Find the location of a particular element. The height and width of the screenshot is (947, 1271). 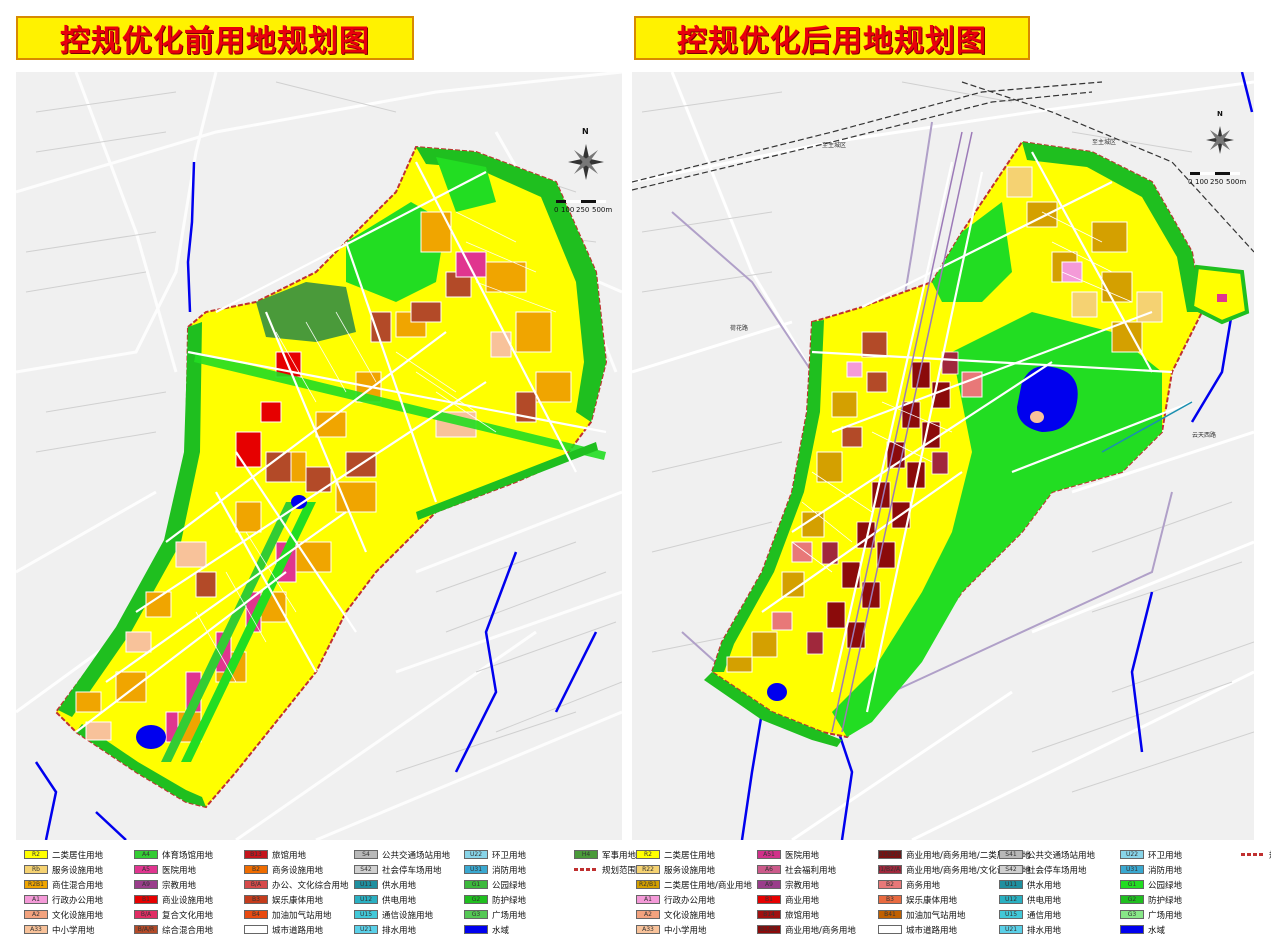

legend-item: B/A/R 综合混合用地 is located at coordinates (173, 929).